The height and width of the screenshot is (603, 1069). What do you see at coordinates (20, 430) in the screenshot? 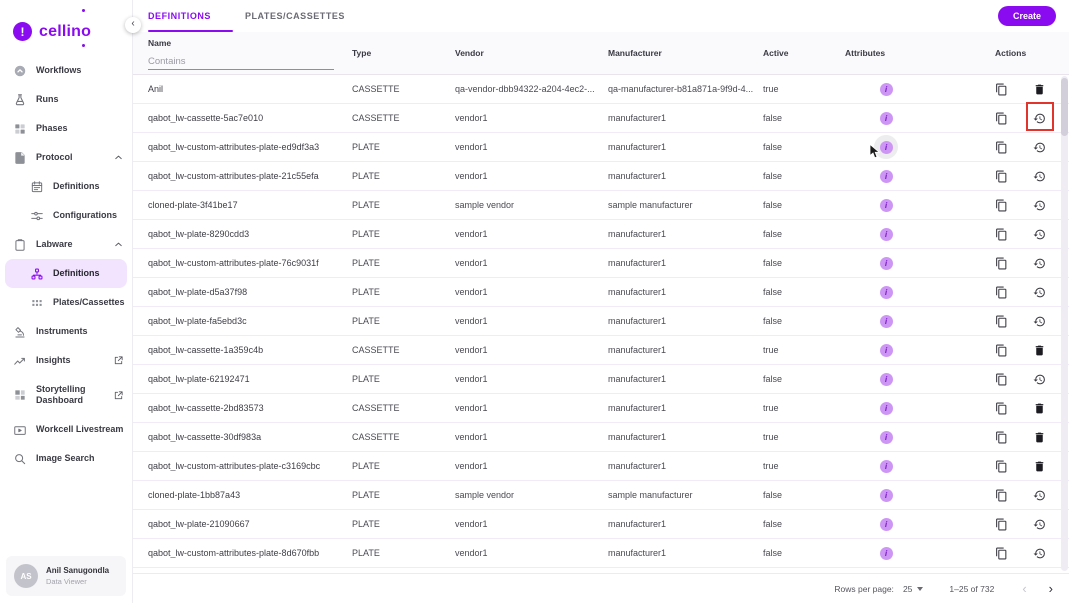
I see `livestream-icon` at bounding box center [20, 430].